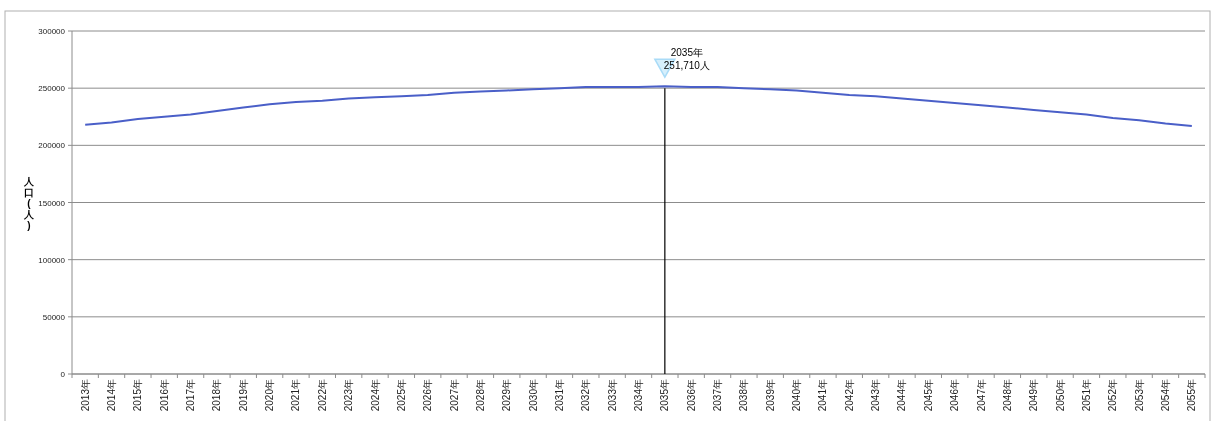 The height and width of the screenshot is (421, 1211). What do you see at coordinates (29, 203) in the screenshot?
I see `y-axis-title: 人口(人)` at bounding box center [29, 203].